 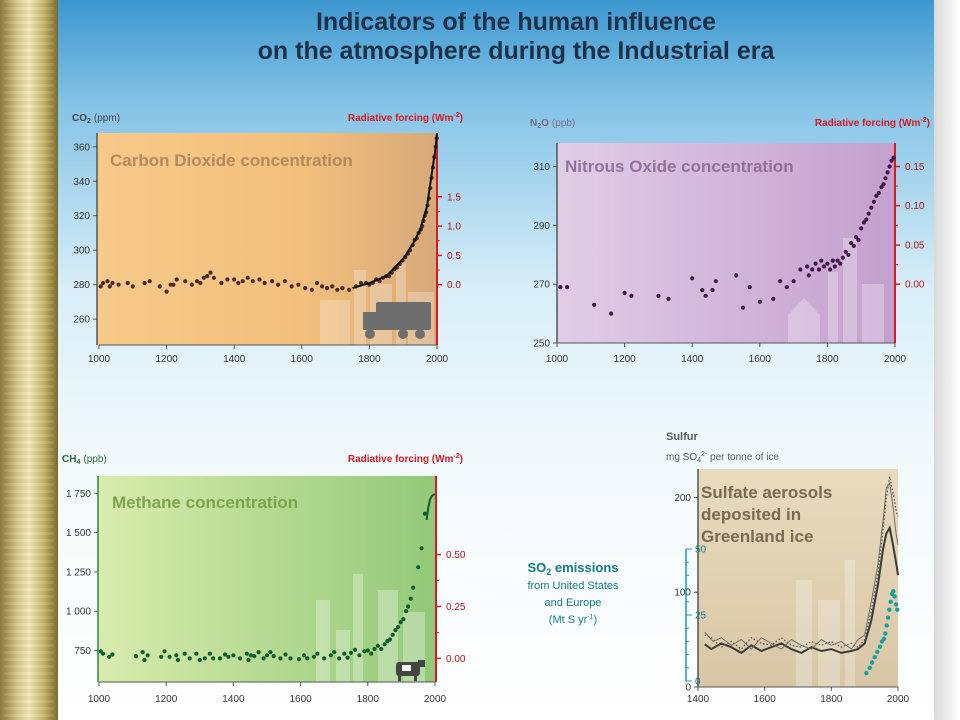 What do you see at coordinates (166, 359) in the screenshot?
I see `co2-x-tick-label: 1200` at bounding box center [166, 359].